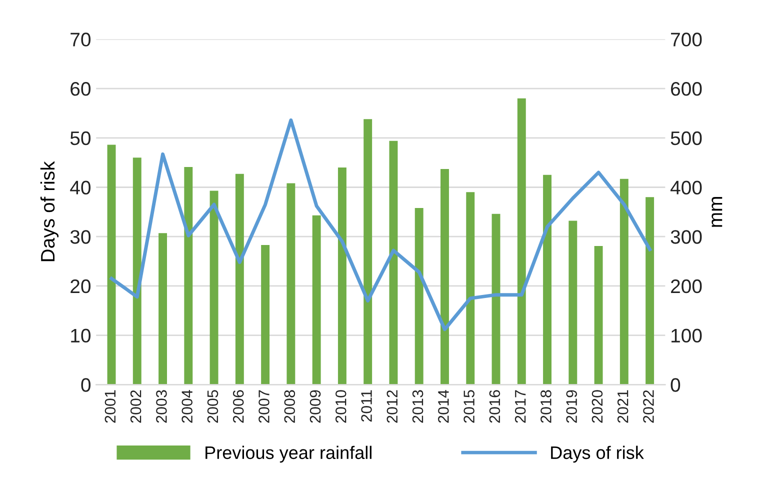  Describe the element at coordinates (494, 406) in the screenshot. I see `x-tick-label: 2016` at that location.